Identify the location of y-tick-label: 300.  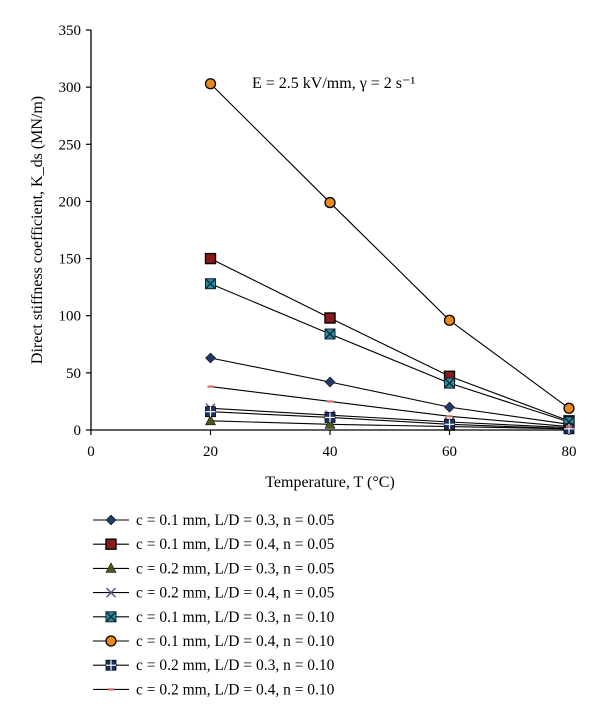
(70, 88).